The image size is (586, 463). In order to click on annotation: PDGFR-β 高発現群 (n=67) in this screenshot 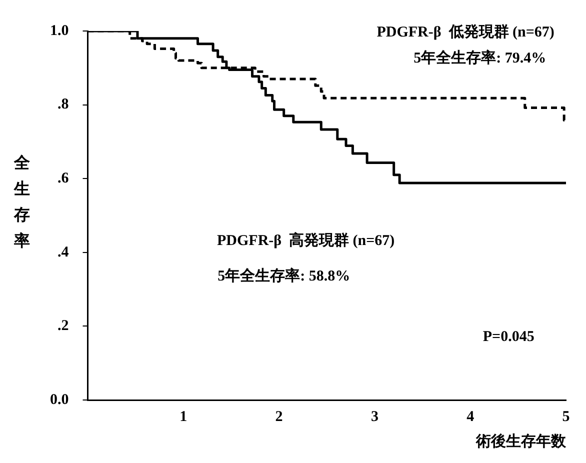, I will do `click(305, 240)`.